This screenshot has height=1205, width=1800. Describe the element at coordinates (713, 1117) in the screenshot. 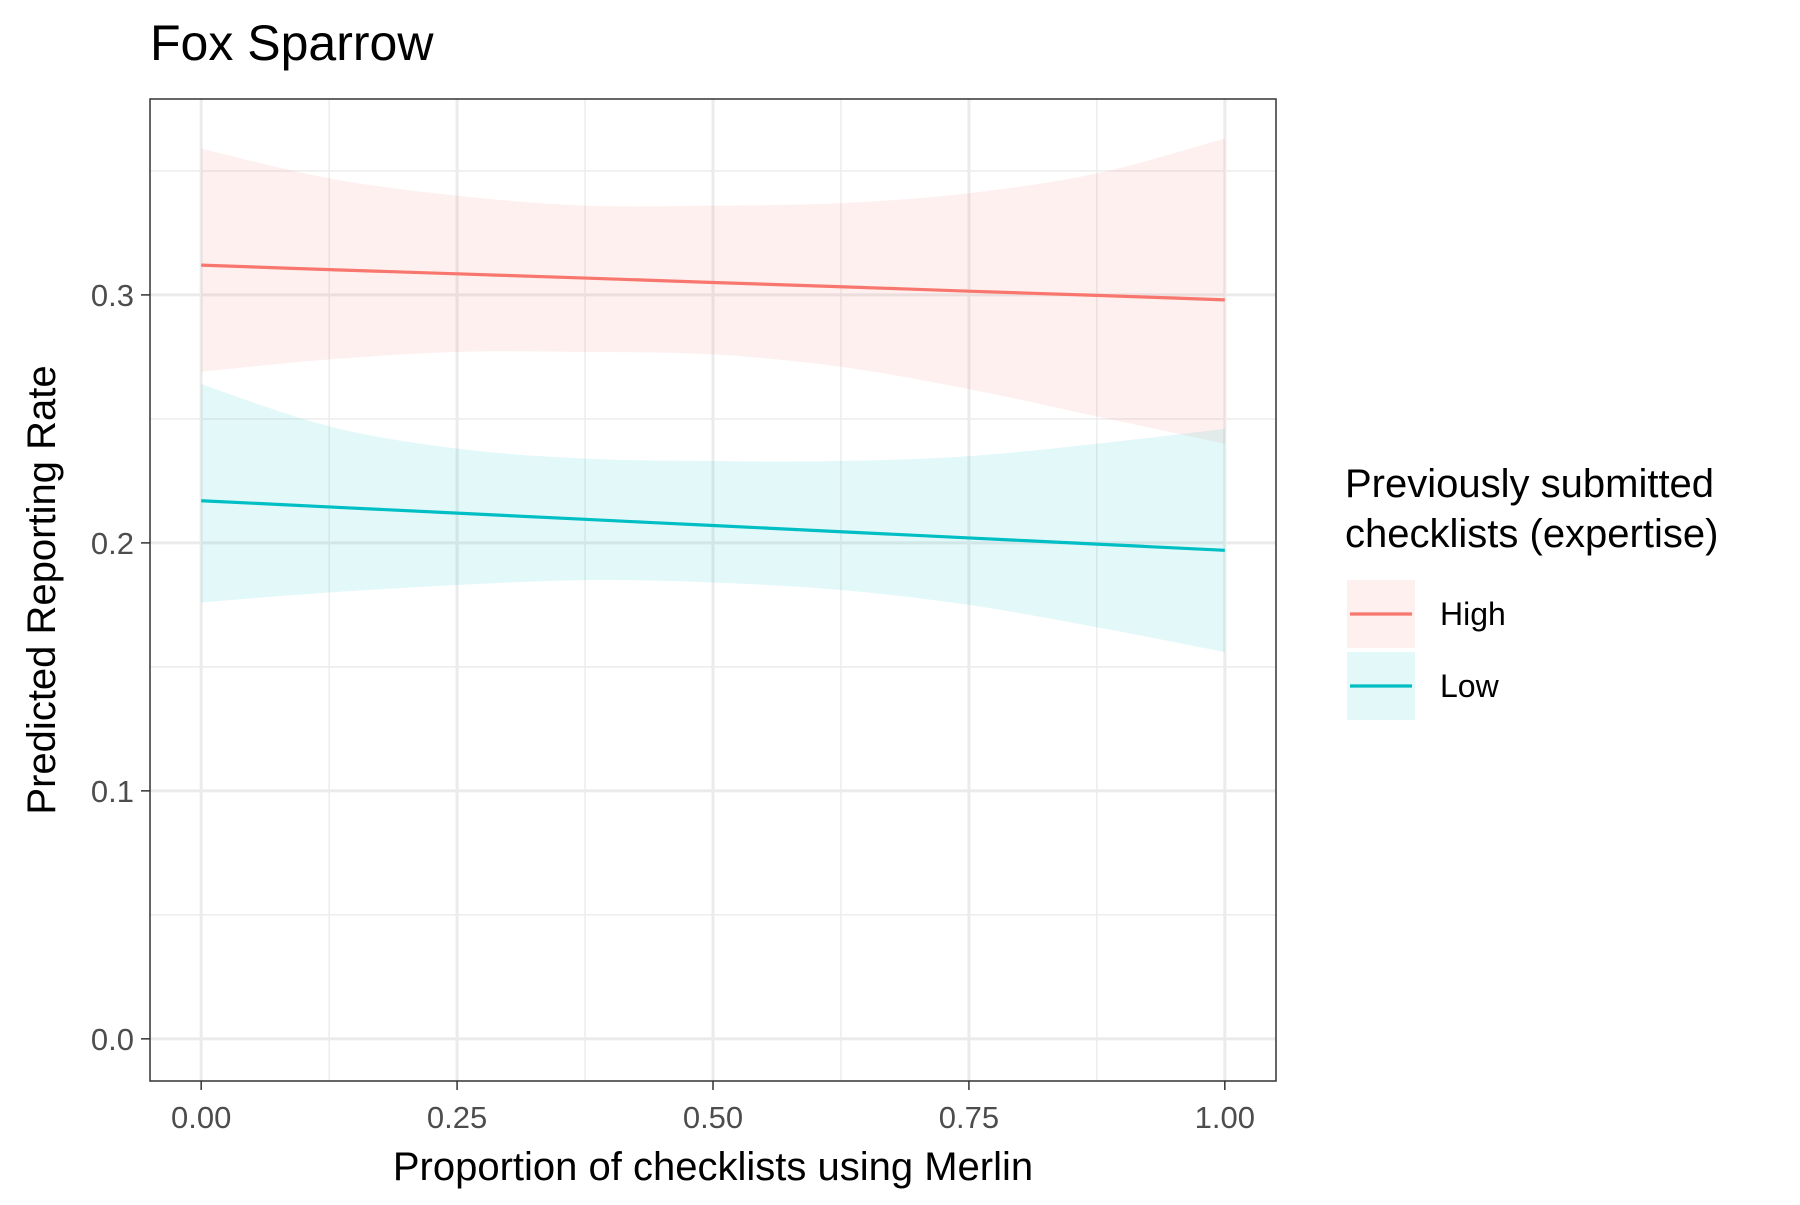

I see `x-tick-label: 0.50` at that location.